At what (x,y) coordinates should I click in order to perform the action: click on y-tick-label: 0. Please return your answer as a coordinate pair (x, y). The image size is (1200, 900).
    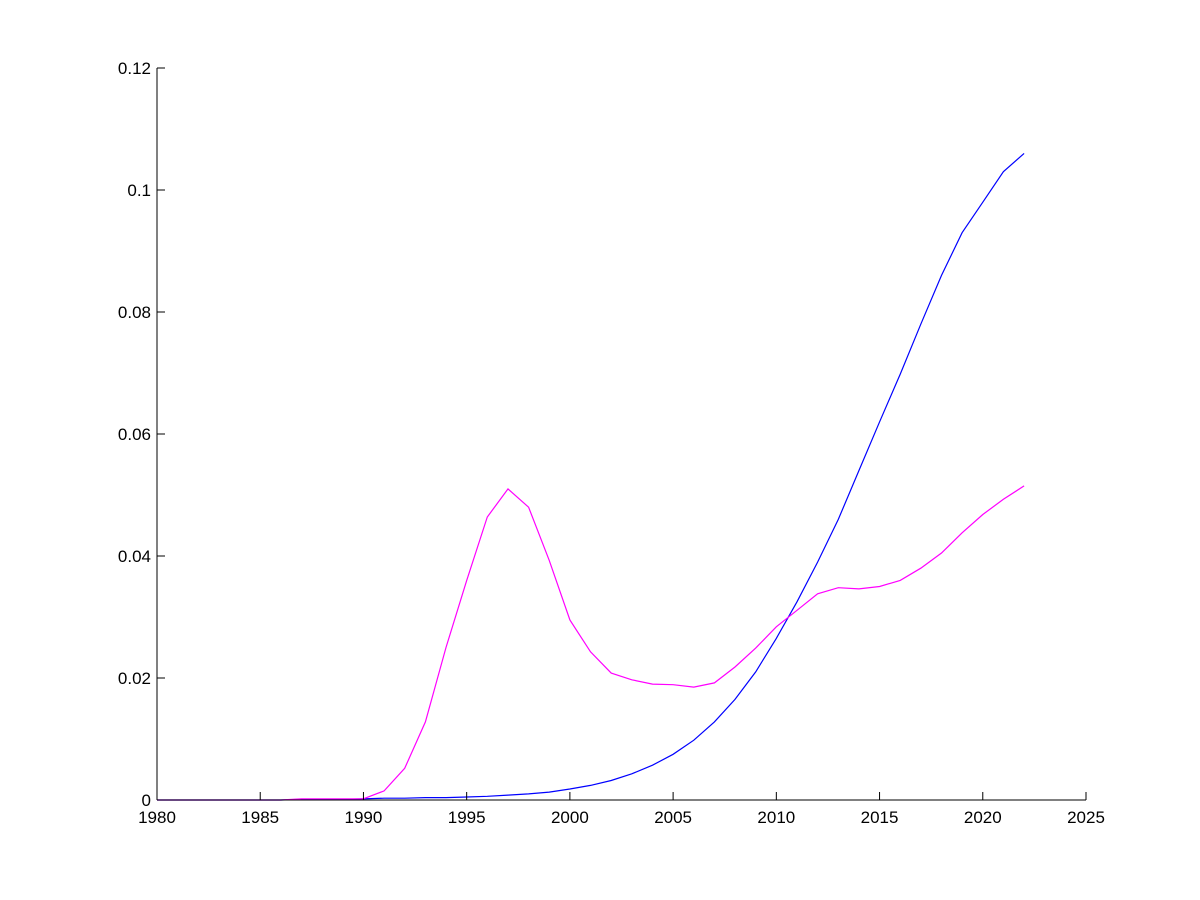
    Looking at the image, I should click on (146, 800).